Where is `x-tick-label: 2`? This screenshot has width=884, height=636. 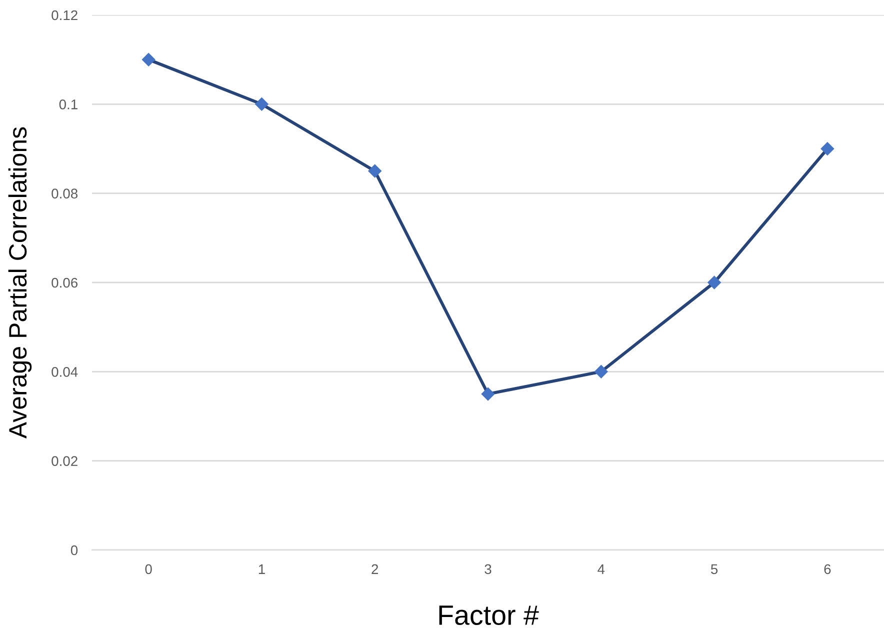 x-tick-label: 2 is located at coordinates (375, 569).